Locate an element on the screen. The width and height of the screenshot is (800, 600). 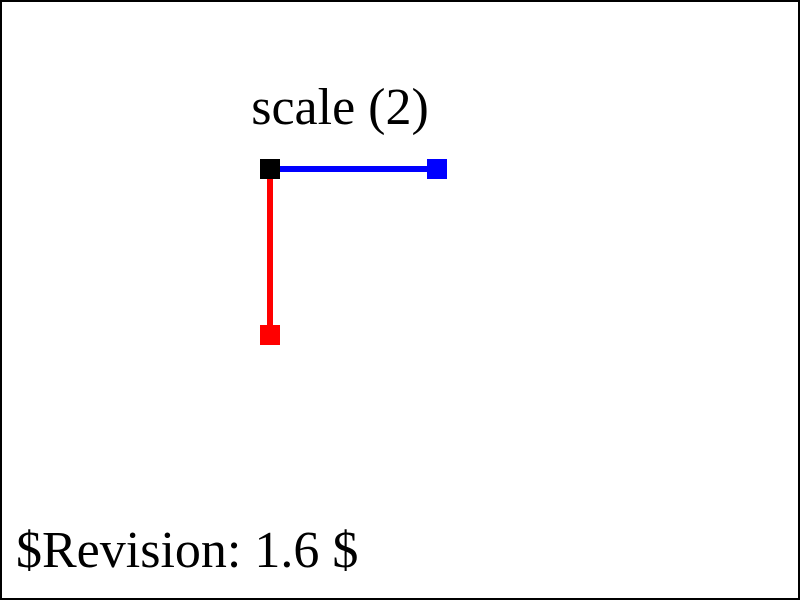
revision-label: $Revision: 1.6 $ is located at coordinates (187, 550).